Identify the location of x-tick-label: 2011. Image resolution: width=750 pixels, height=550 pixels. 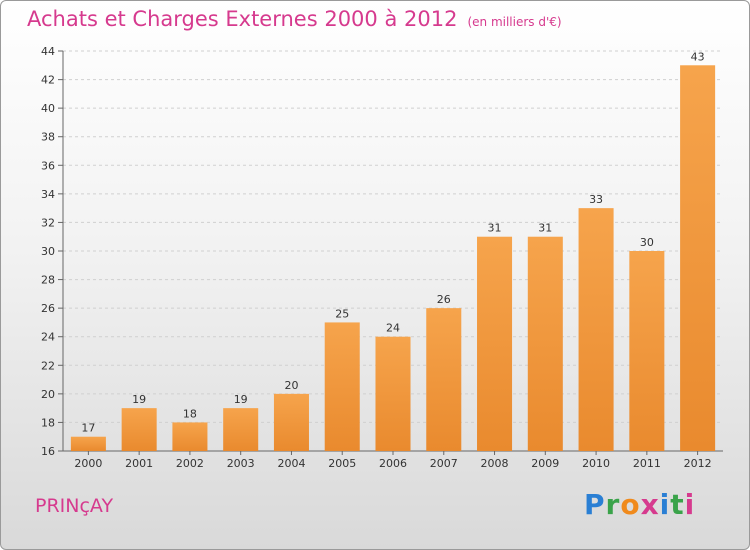
(647, 463).